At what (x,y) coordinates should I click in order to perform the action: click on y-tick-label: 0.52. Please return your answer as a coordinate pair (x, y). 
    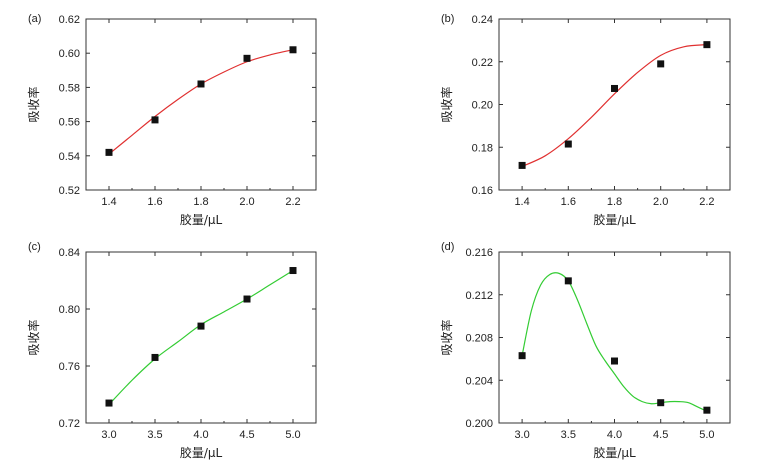
    Looking at the image, I should click on (69, 191).